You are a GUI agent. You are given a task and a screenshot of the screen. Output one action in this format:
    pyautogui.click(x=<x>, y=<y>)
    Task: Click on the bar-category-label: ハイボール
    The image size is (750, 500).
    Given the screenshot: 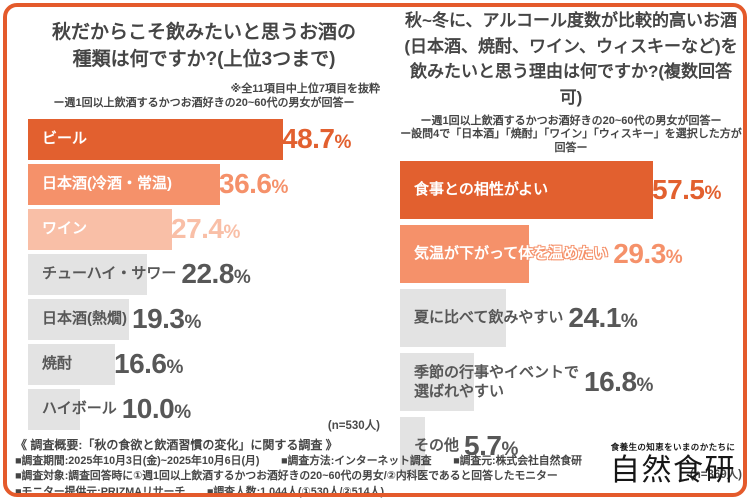 What is the action you would take?
    pyautogui.click(x=79, y=409)
    